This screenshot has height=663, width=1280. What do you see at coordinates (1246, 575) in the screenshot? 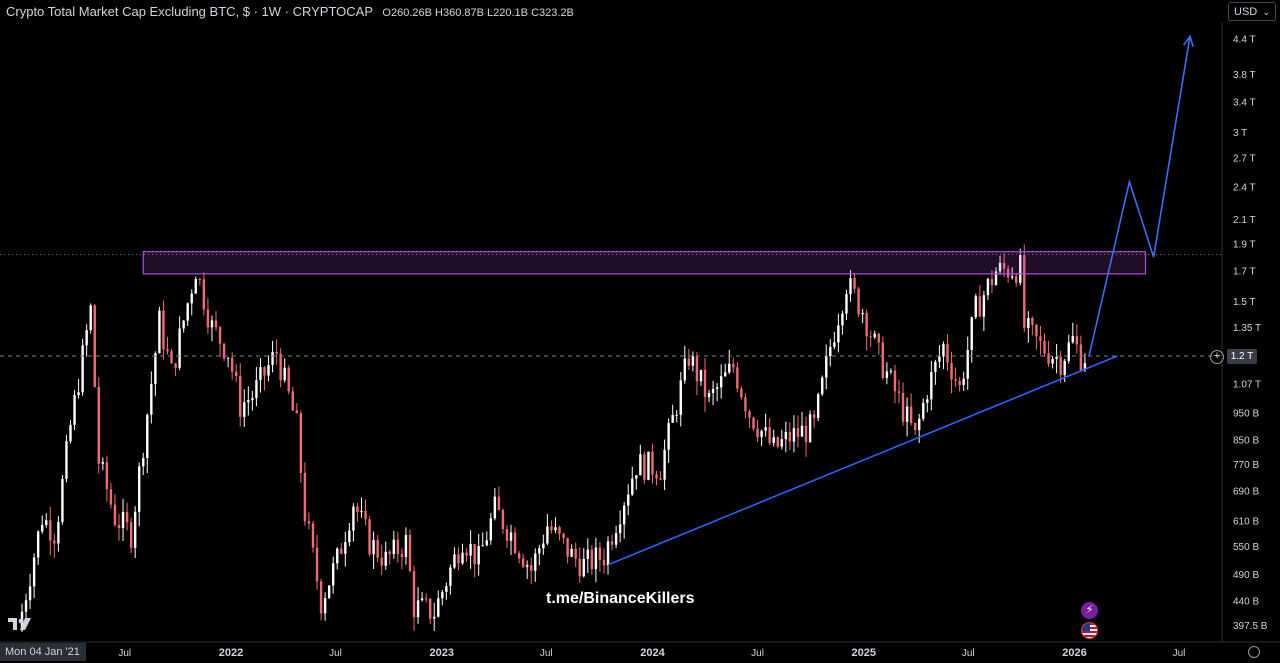
I see `y-tick-label: 490 B` at bounding box center [1246, 575].